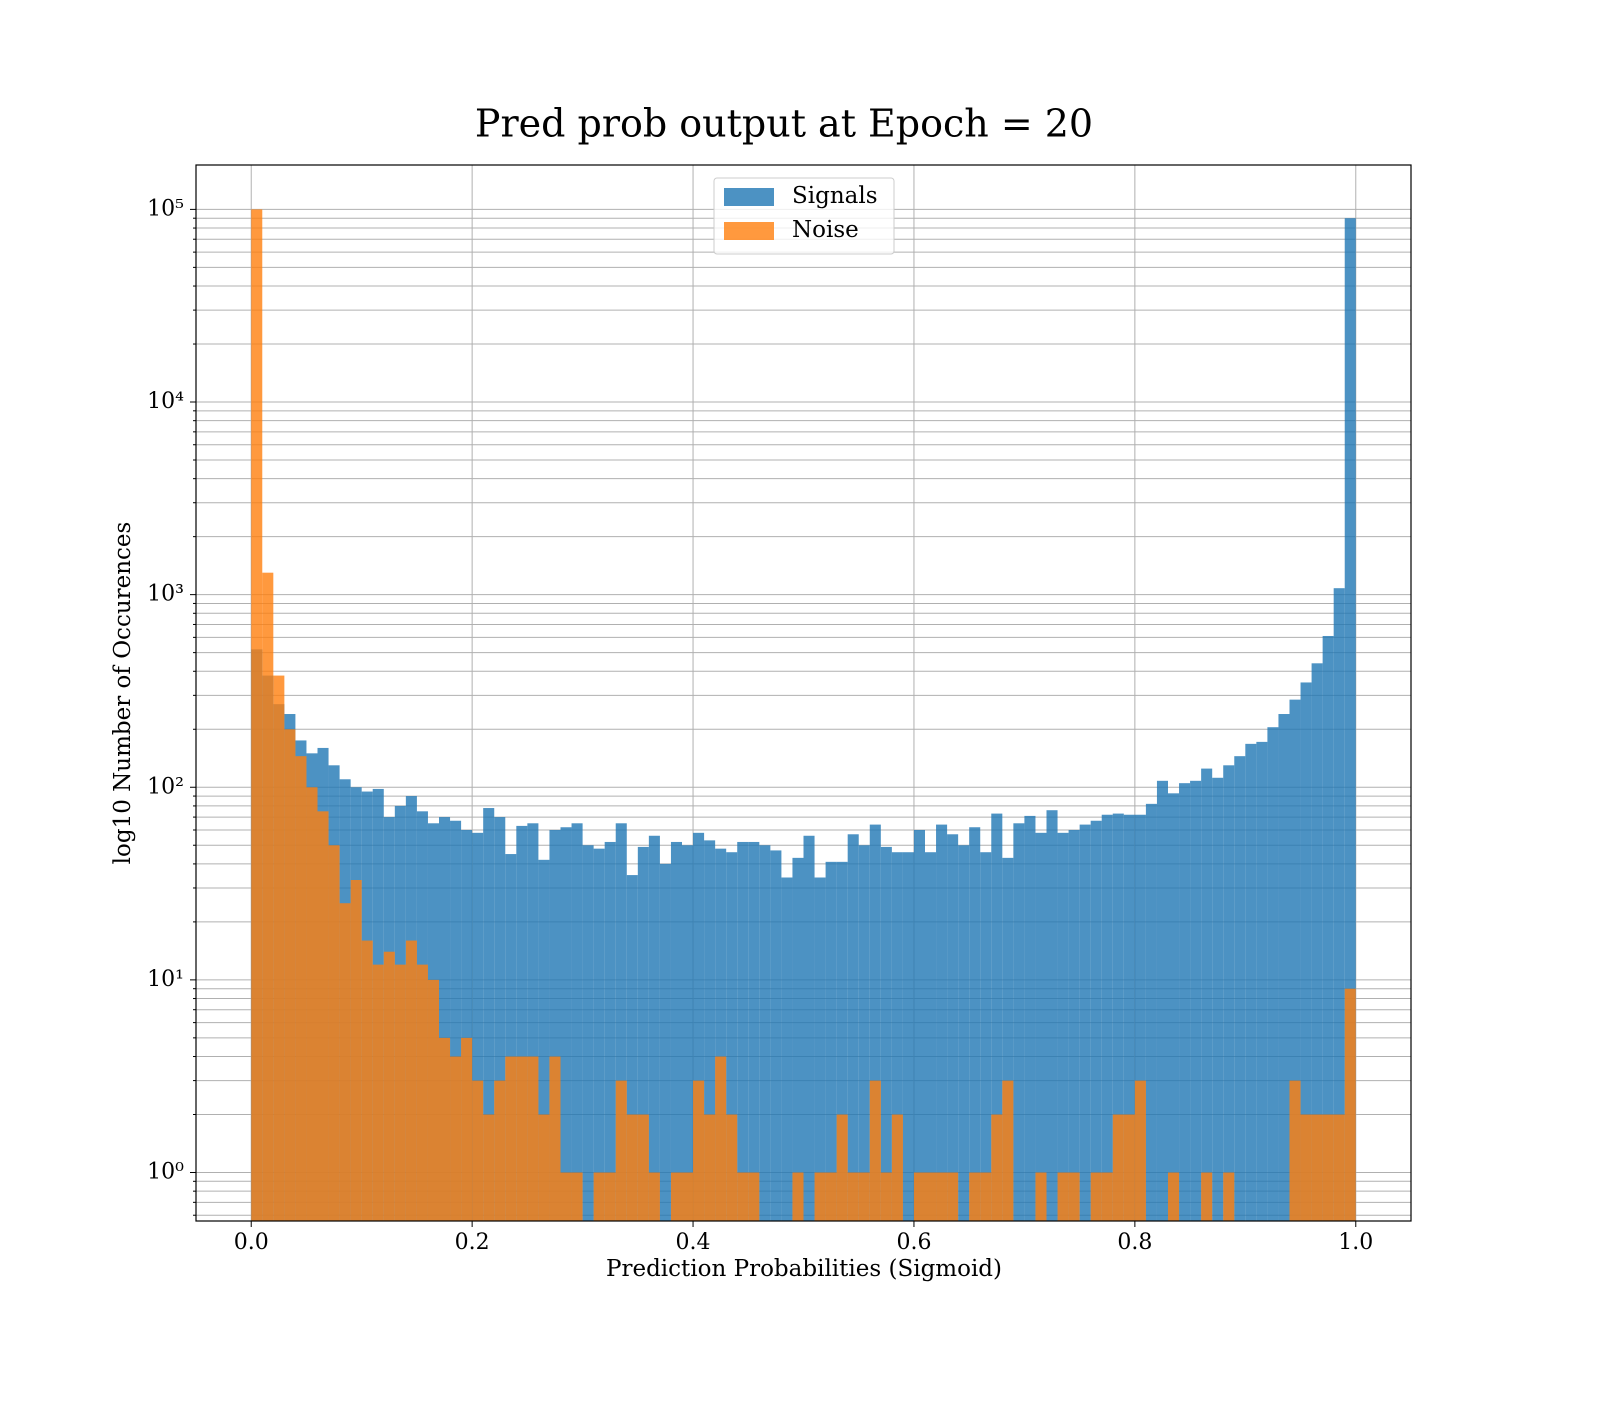 This screenshot has height=1404, width=1600. What do you see at coordinates (804, 1269) in the screenshot?
I see `x-axis-label: Prediction Probabilities (Sigmoid)` at bounding box center [804, 1269].